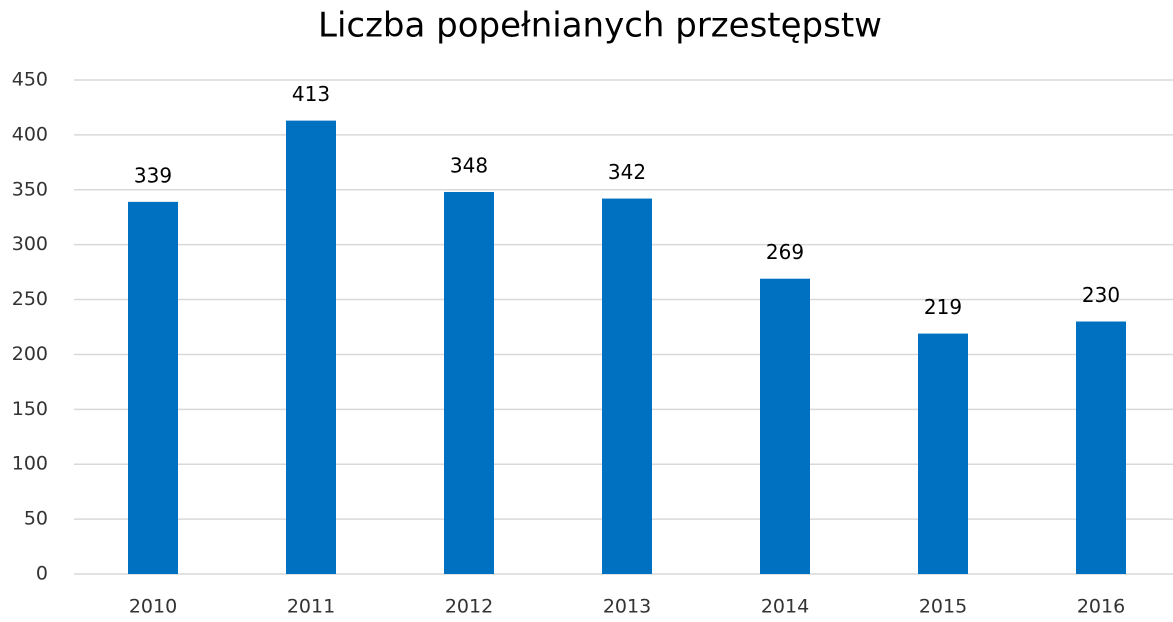  Describe the element at coordinates (469, 165) in the screenshot. I see `value-label: 348` at that location.